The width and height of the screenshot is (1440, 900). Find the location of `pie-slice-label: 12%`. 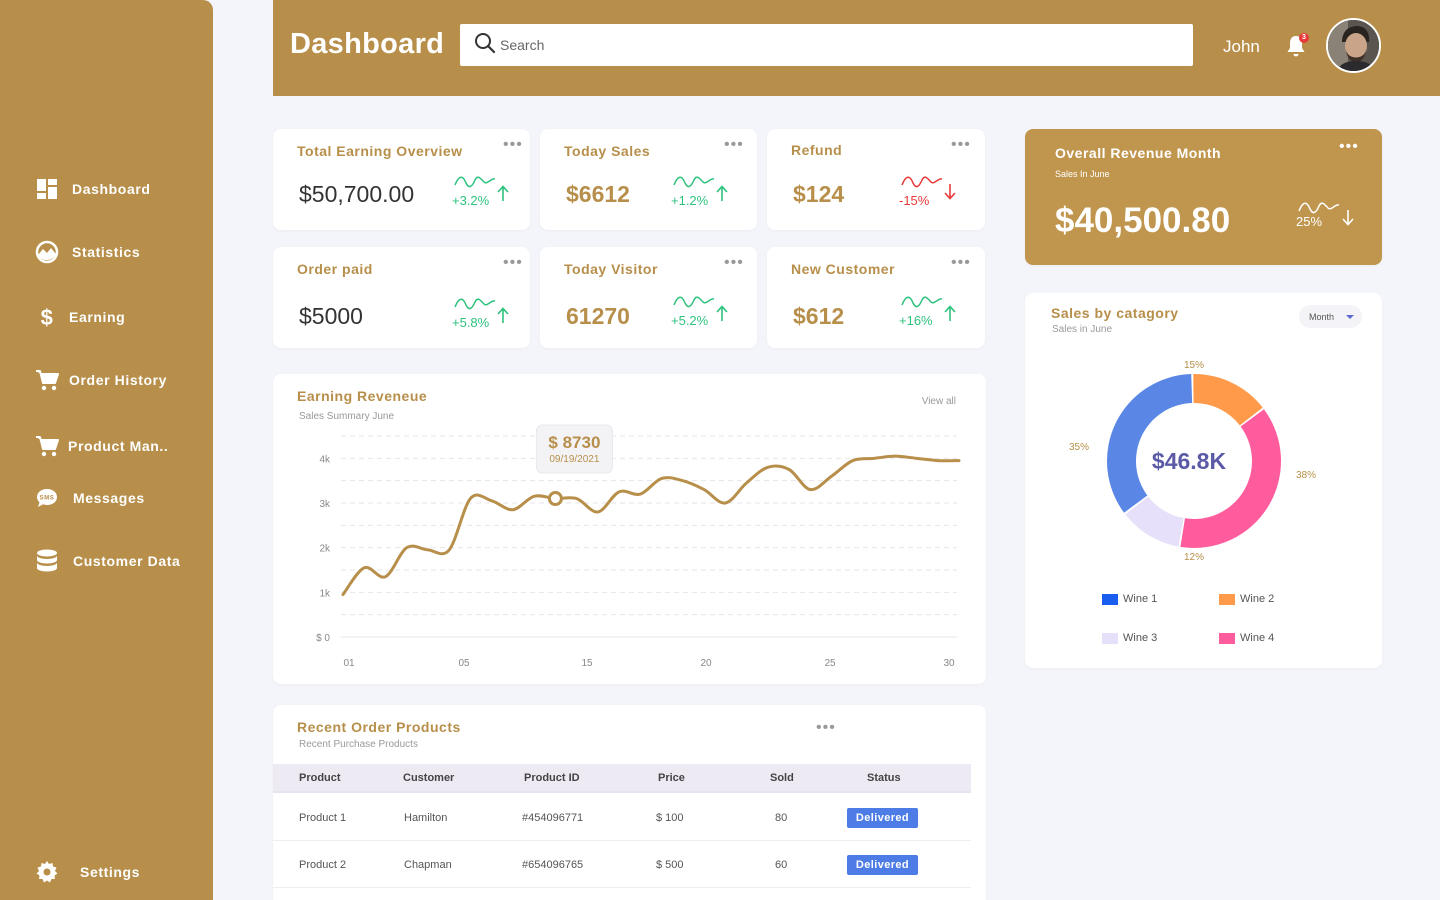

pie-slice-label: 12% is located at coordinates (1194, 557).